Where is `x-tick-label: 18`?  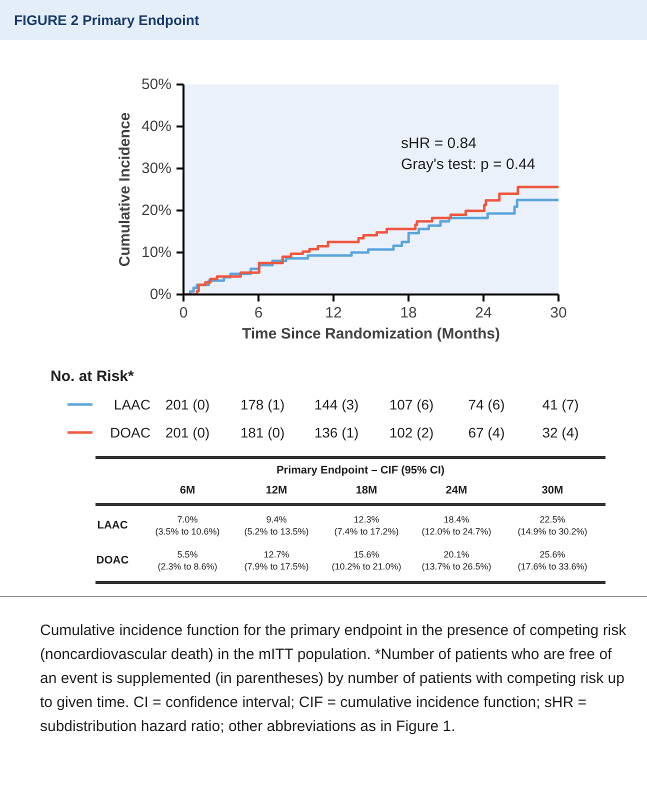
x-tick-label: 18 is located at coordinates (408, 313).